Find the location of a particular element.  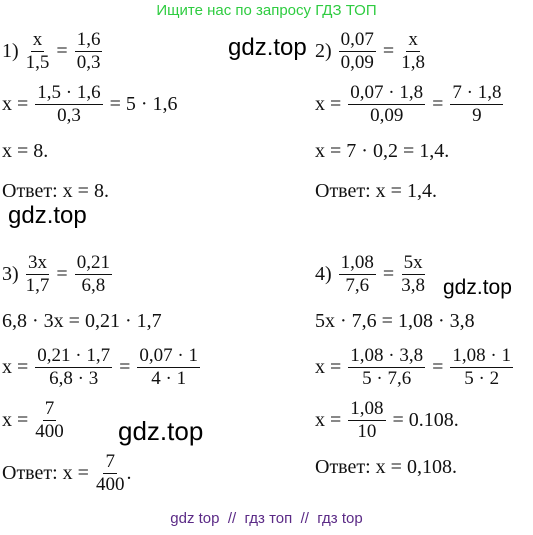

math-line: 1) x 1,5 = 1,6 0,3 is located at coordinates (90, 51).